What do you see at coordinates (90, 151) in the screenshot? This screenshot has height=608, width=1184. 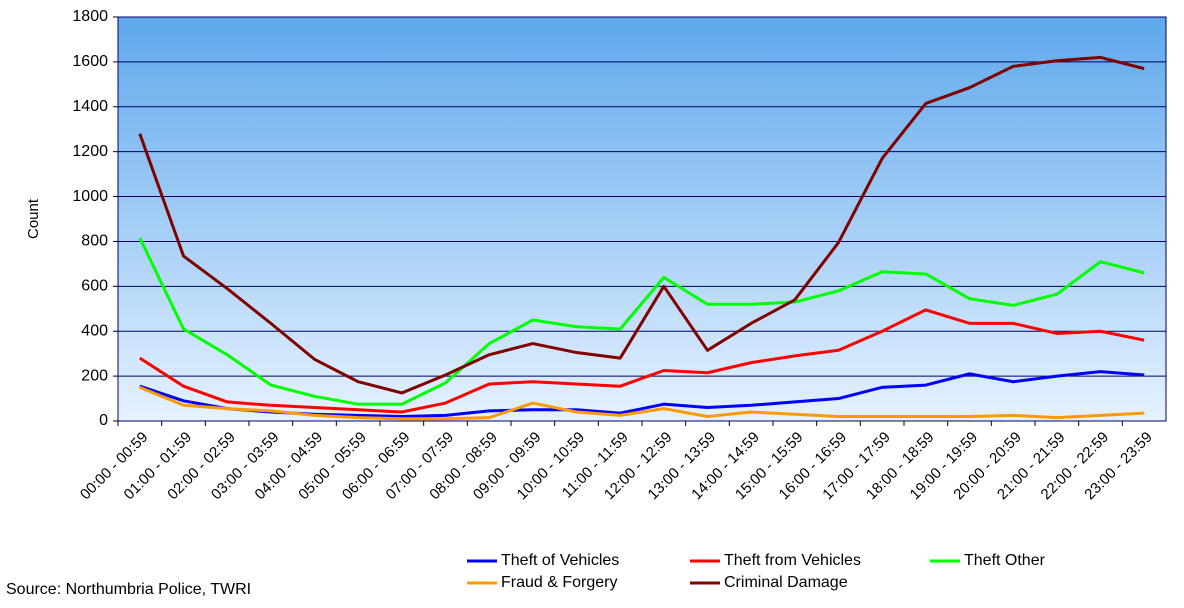 I see `y-tick-label: 1200` at bounding box center [90, 151].